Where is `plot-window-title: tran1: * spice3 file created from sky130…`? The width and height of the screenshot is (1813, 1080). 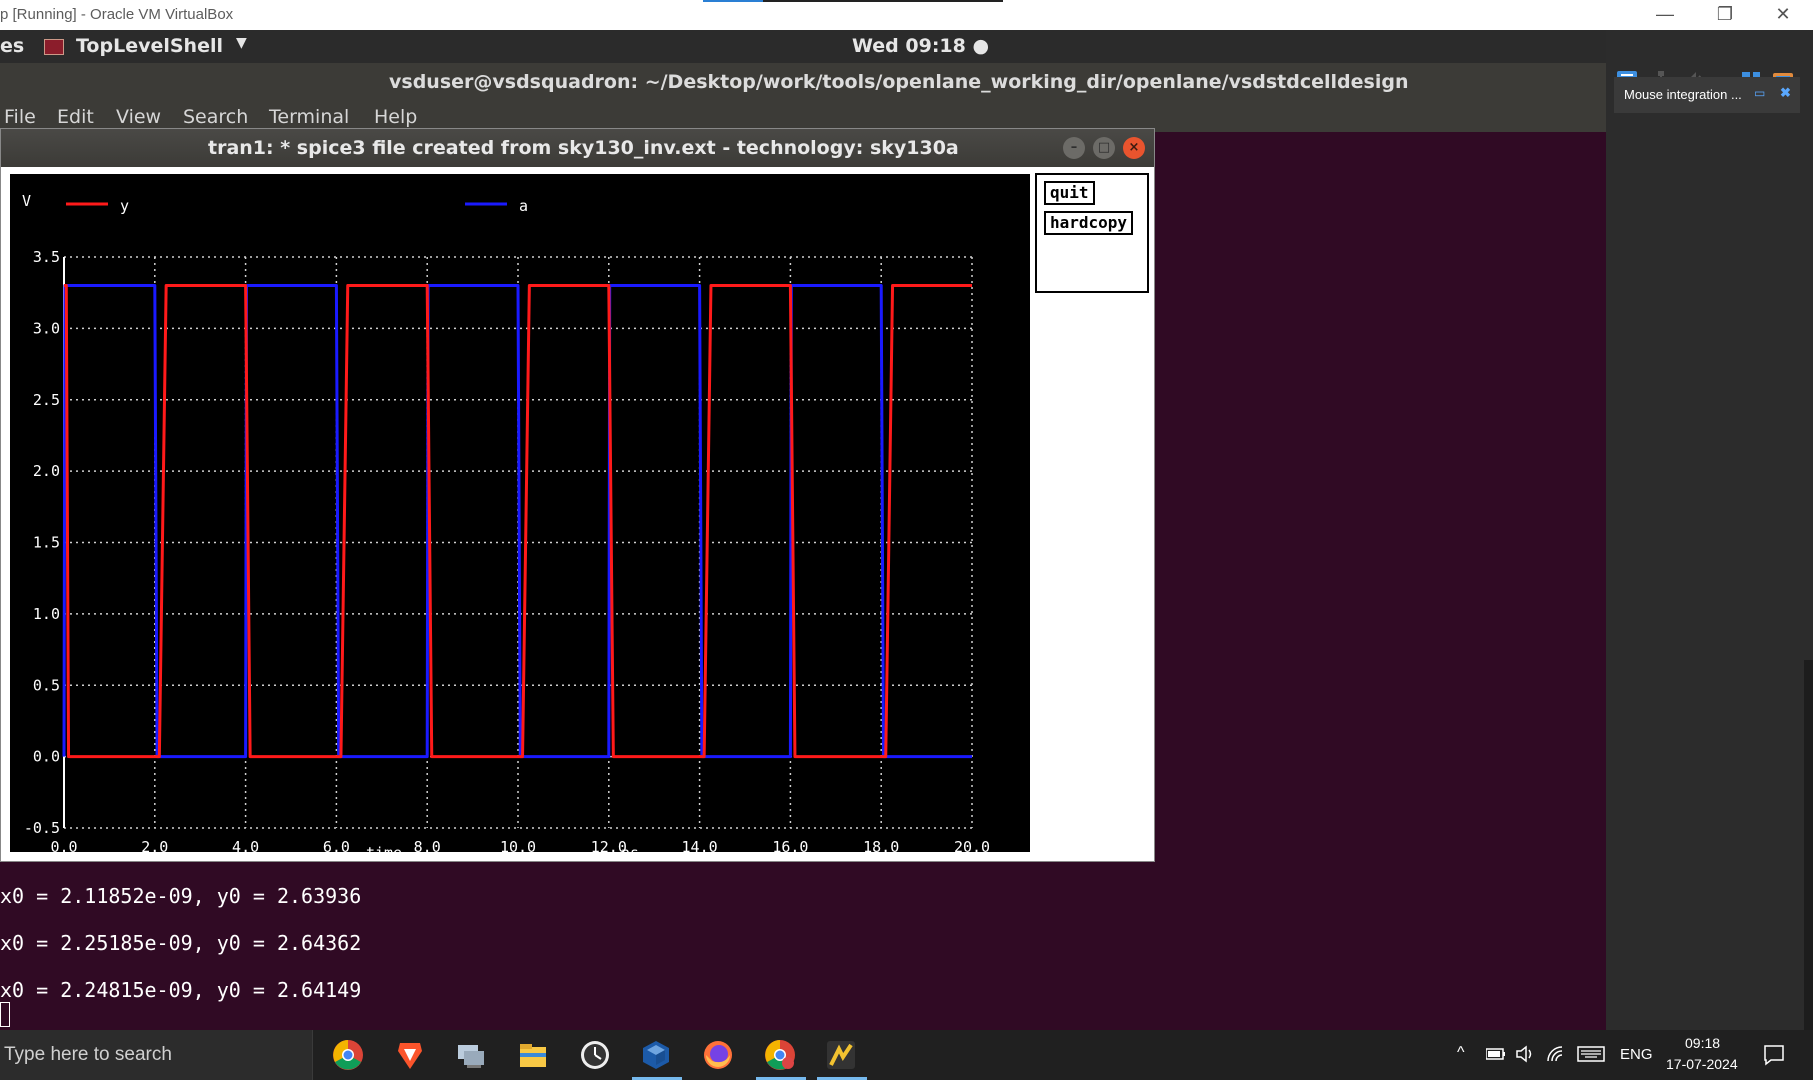 plot-window-title: tran1: * spice3 file created from sky130… is located at coordinates (583, 148).